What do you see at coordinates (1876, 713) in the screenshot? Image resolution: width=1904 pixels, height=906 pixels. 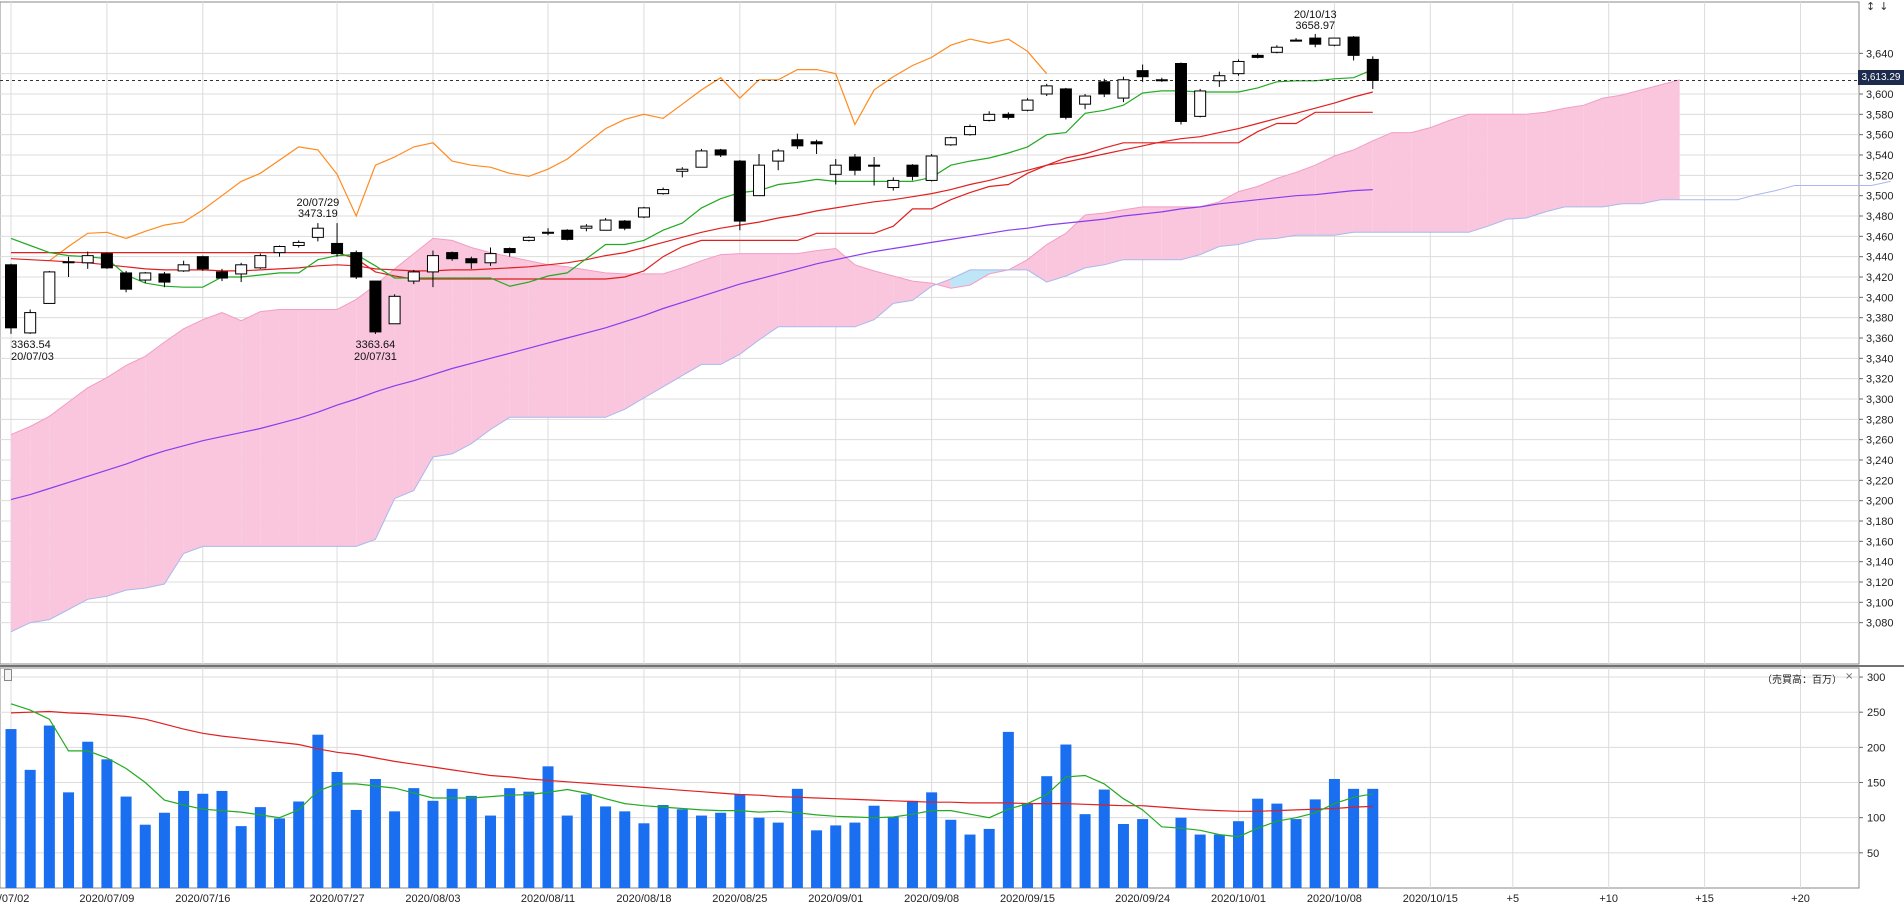 I see `volume-tick-label: 250` at bounding box center [1876, 713].